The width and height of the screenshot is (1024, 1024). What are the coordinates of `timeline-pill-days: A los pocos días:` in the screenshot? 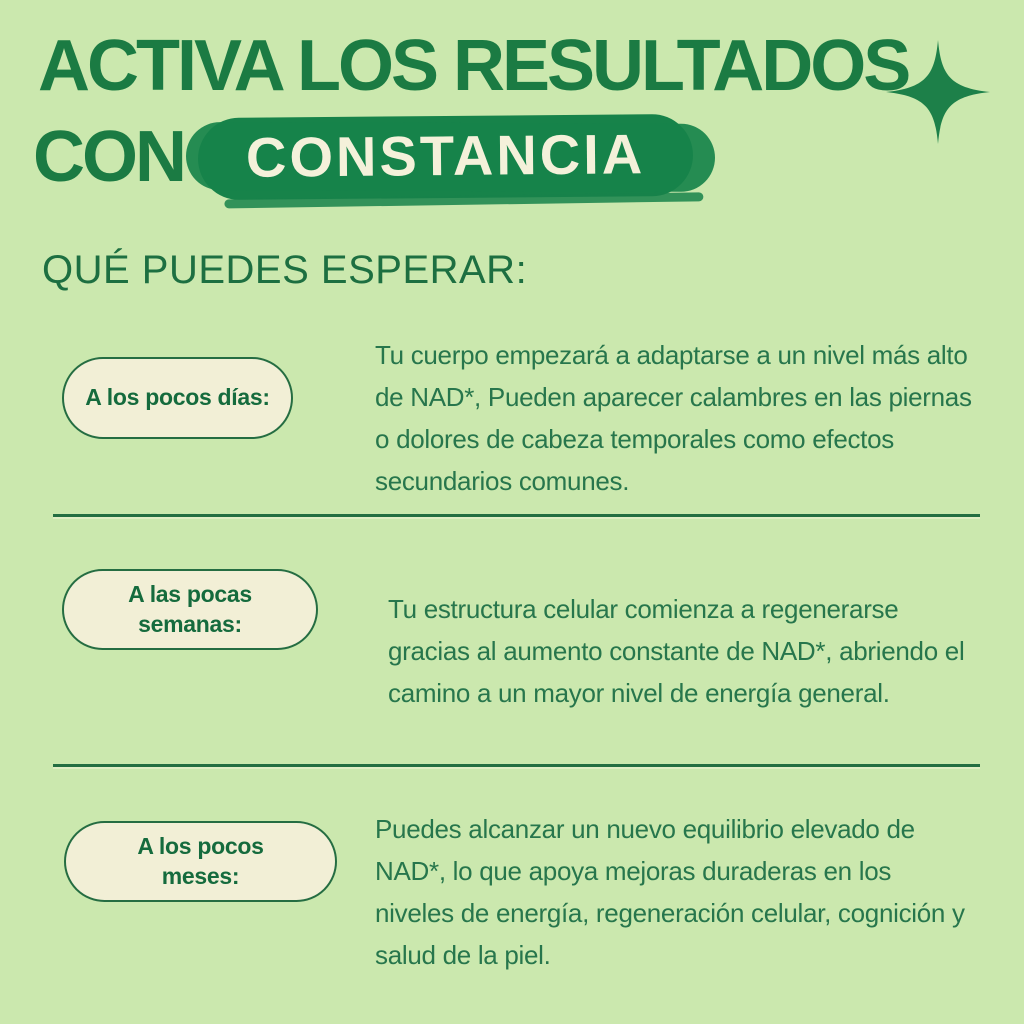 It's located at (177, 398).